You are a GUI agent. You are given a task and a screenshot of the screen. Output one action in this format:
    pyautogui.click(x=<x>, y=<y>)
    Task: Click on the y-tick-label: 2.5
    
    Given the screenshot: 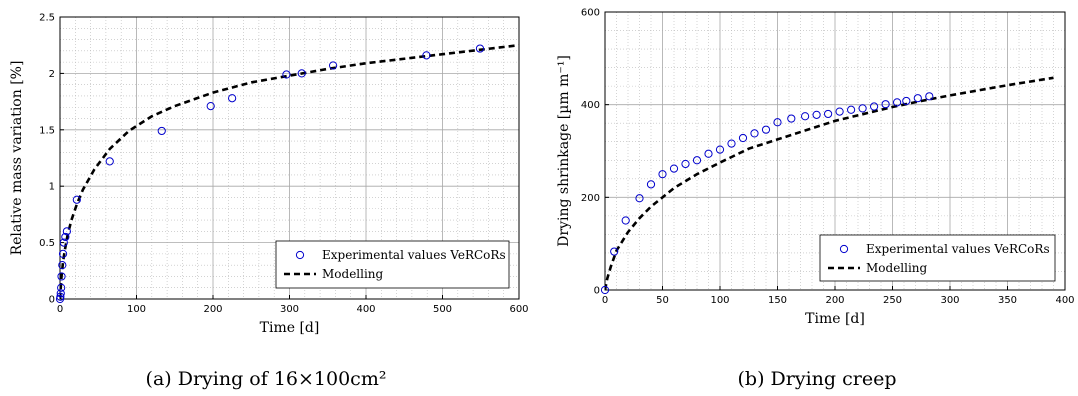 What is the action you would take?
    pyautogui.click(x=47, y=18)
    